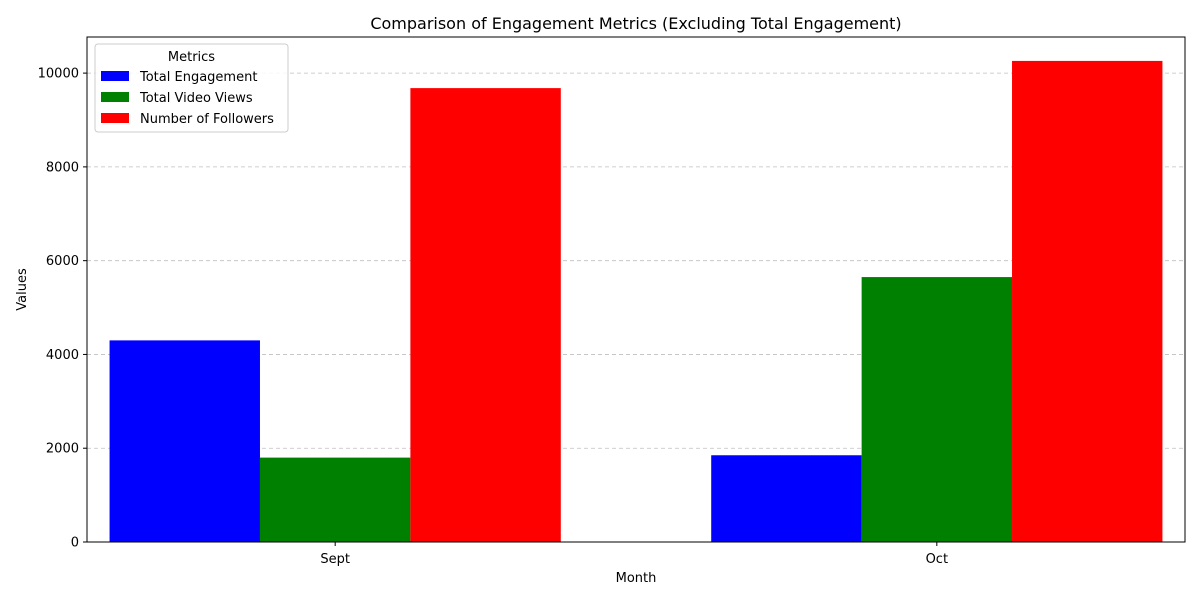  Describe the element at coordinates (207, 119) in the screenshot. I see `legend-label-2: Number of Followers` at that location.